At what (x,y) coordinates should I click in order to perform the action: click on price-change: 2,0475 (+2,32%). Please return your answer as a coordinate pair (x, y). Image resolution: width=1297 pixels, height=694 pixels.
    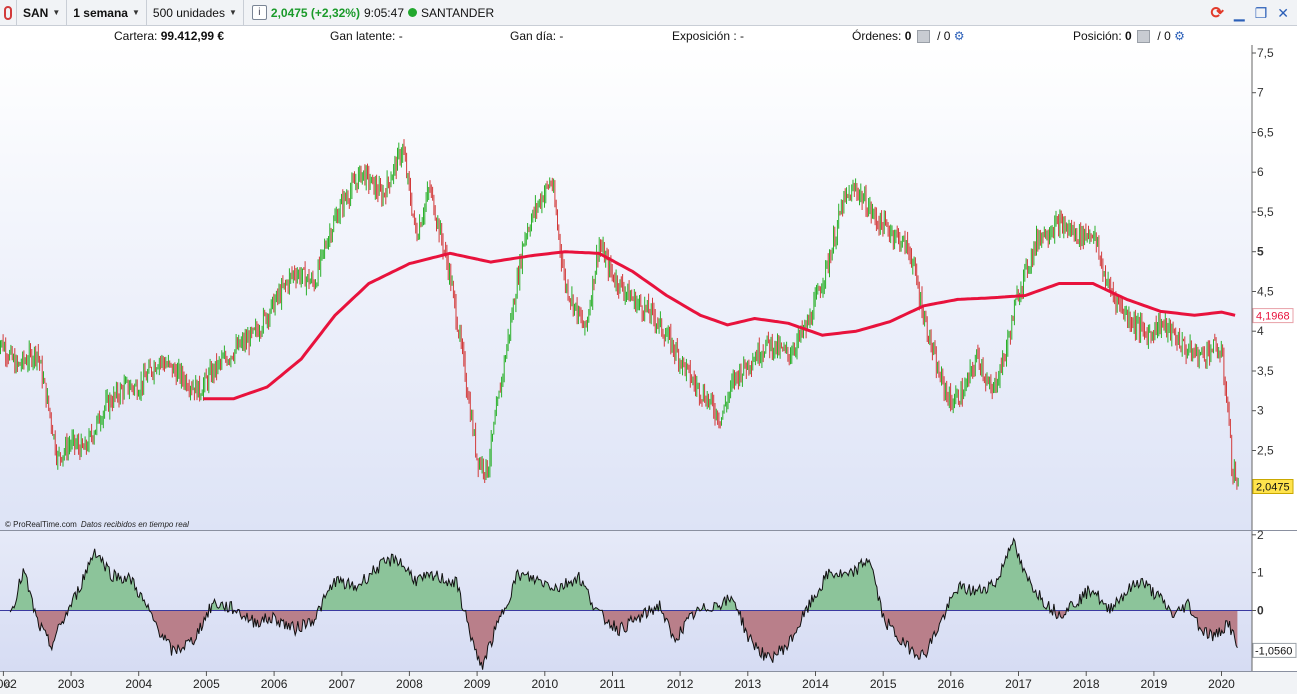
    Looking at the image, I should click on (315, 12).